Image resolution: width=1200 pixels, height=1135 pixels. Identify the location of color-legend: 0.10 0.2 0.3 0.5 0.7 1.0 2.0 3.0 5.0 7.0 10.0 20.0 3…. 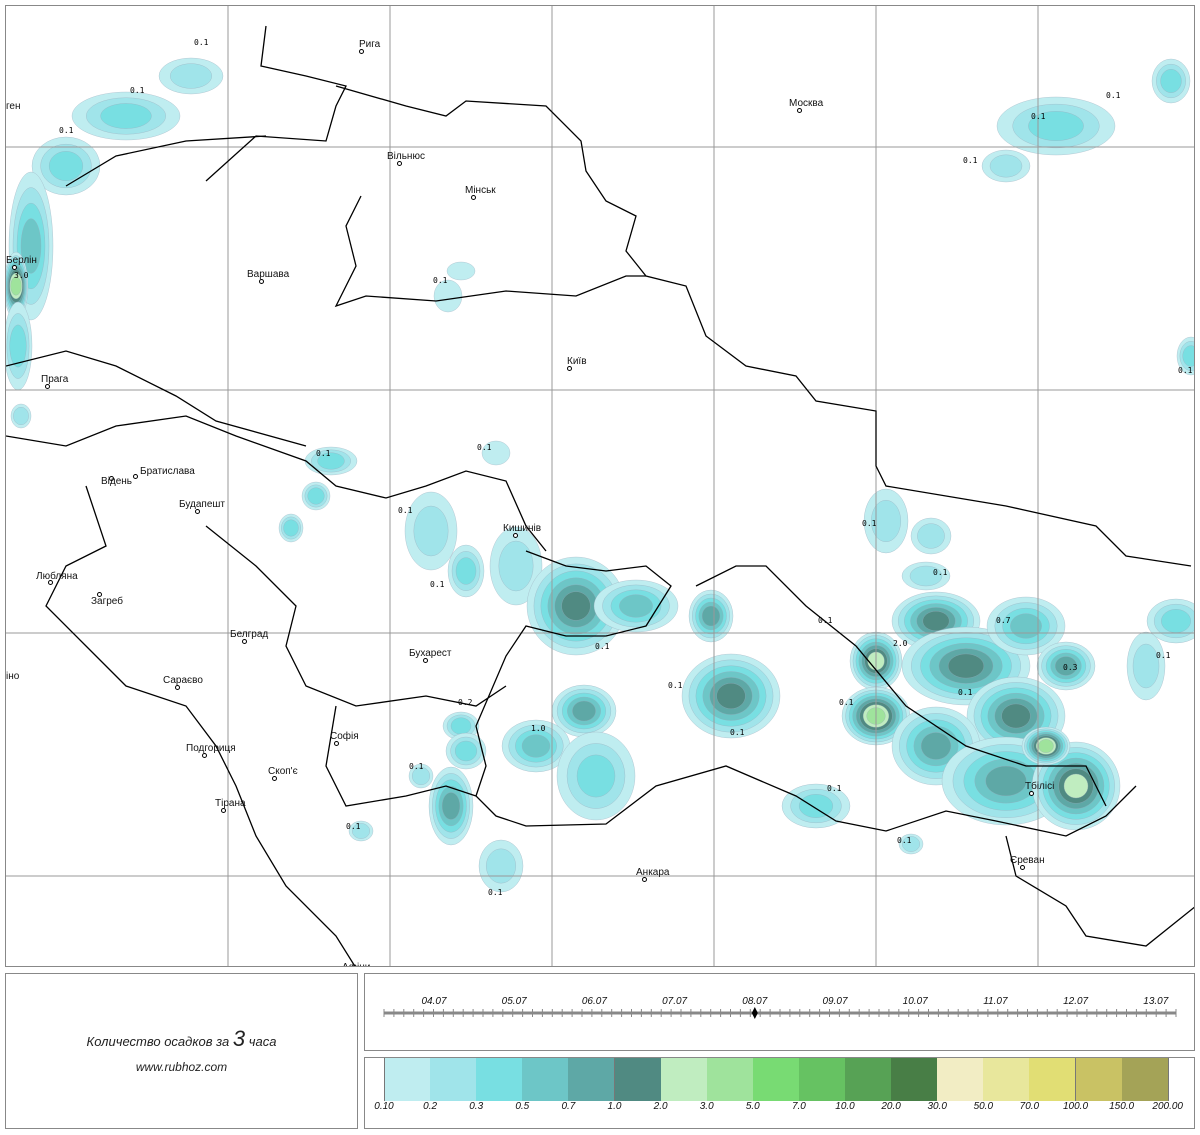
(779, 1093).